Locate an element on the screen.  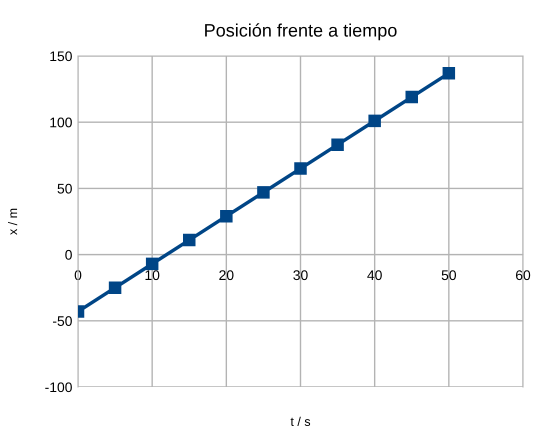
x-axis-title: t / s is located at coordinates (300, 421).